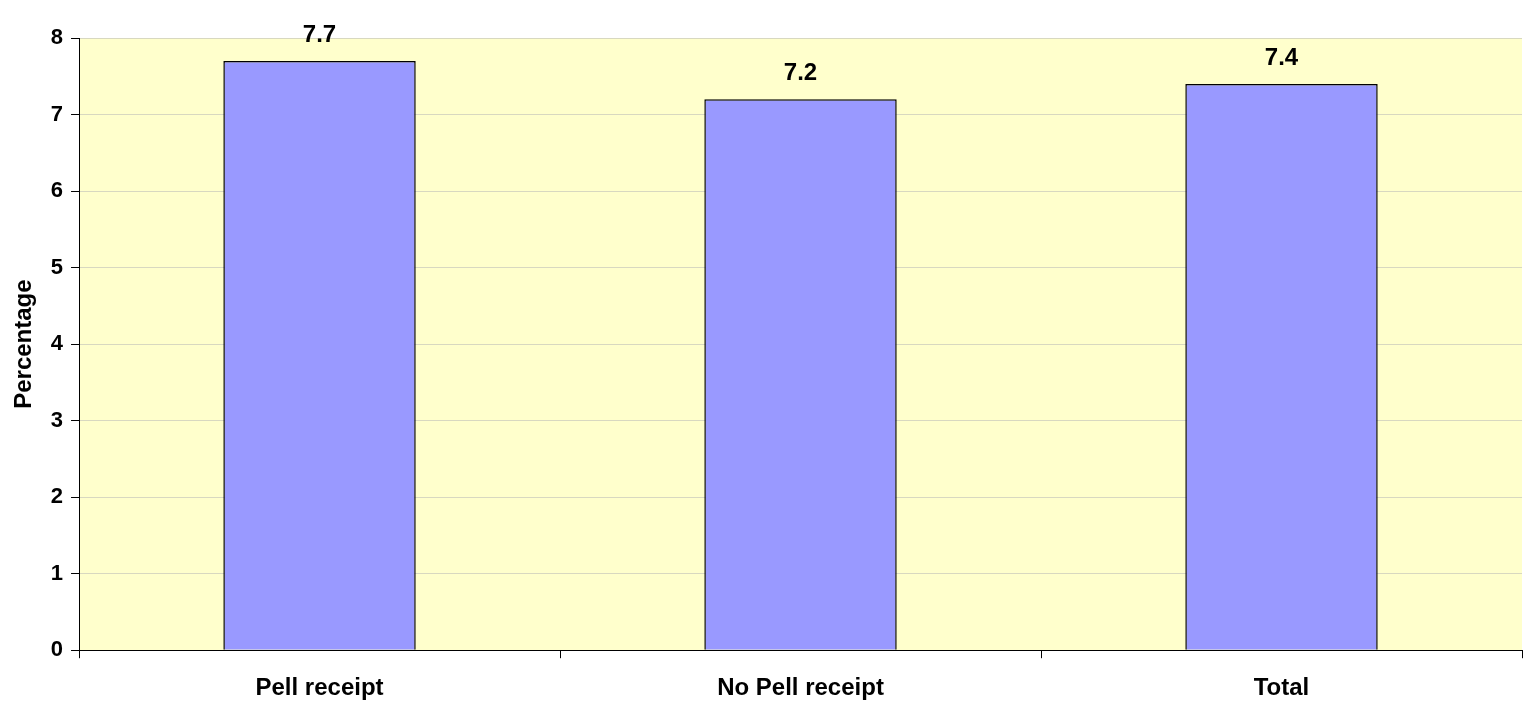 This screenshot has height=723, width=1526. What do you see at coordinates (57, 343) in the screenshot?
I see `y-tick-label: 4` at bounding box center [57, 343].